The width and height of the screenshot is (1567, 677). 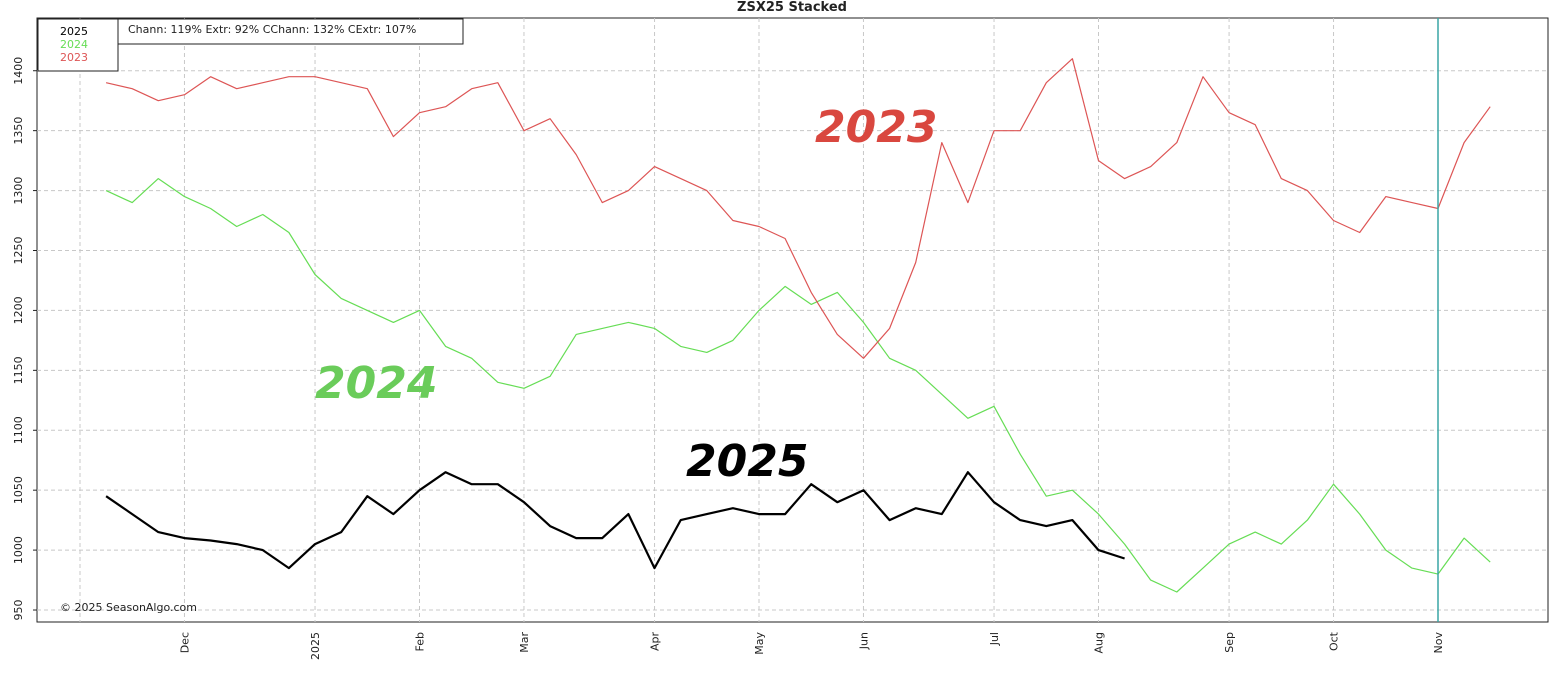 What do you see at coordinates (18, 191) in the screenshot?
I see `y-tick-label: 1300` at bounding box center [18, 191].